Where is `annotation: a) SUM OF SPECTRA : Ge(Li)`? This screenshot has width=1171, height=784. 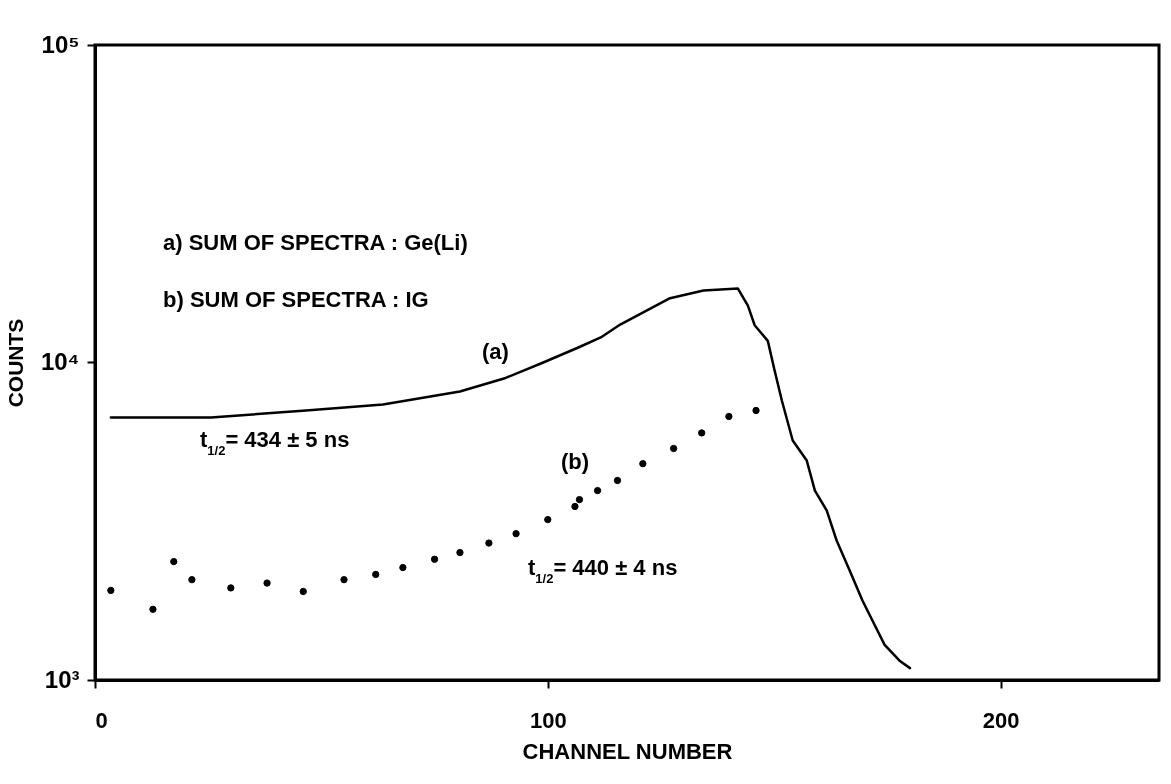 annotation: a) SUM OF SPECTRA : Ge(Li) is located at coordinates (315, 242).